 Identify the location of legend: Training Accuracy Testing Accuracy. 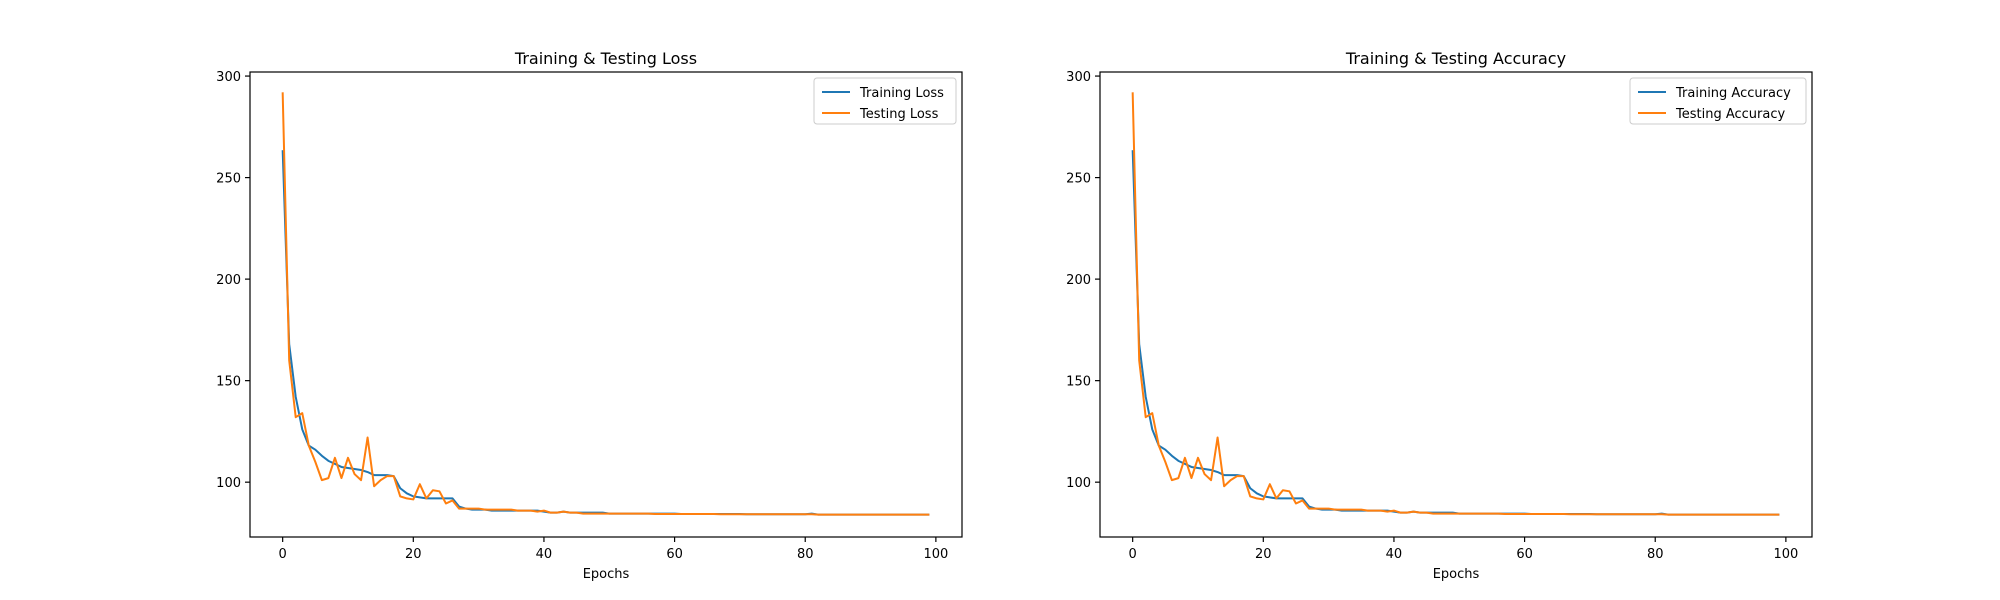
(1718, 101).